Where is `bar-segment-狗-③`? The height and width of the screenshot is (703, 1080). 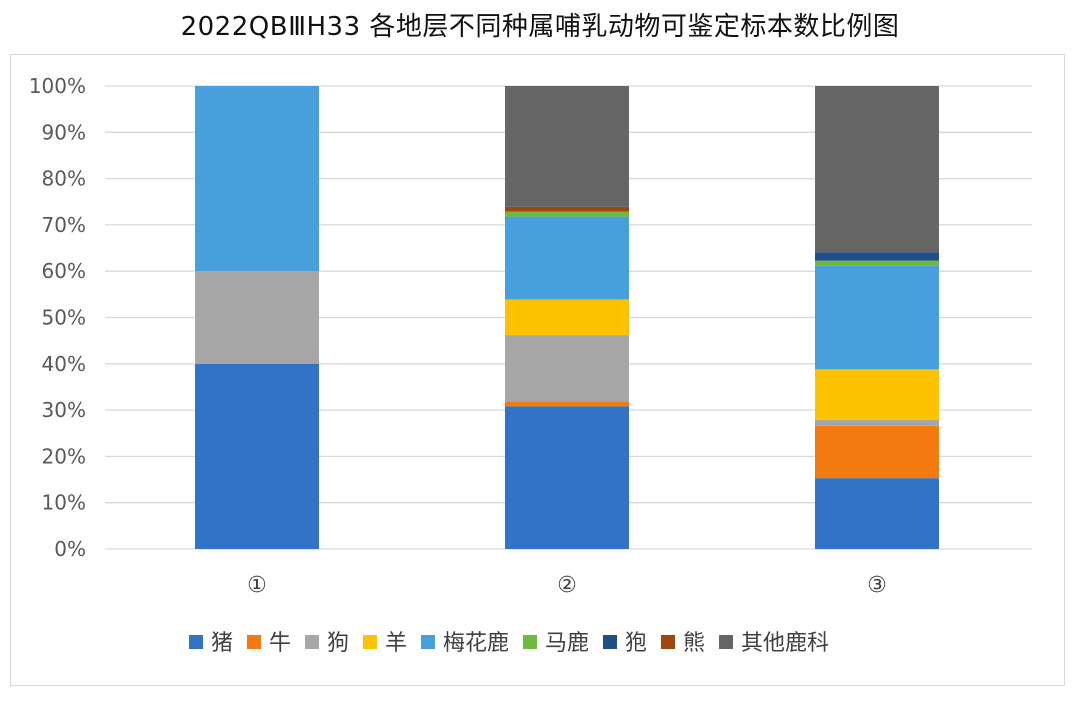
bar-segment-狗-③ is located at coordinates (877, 422).